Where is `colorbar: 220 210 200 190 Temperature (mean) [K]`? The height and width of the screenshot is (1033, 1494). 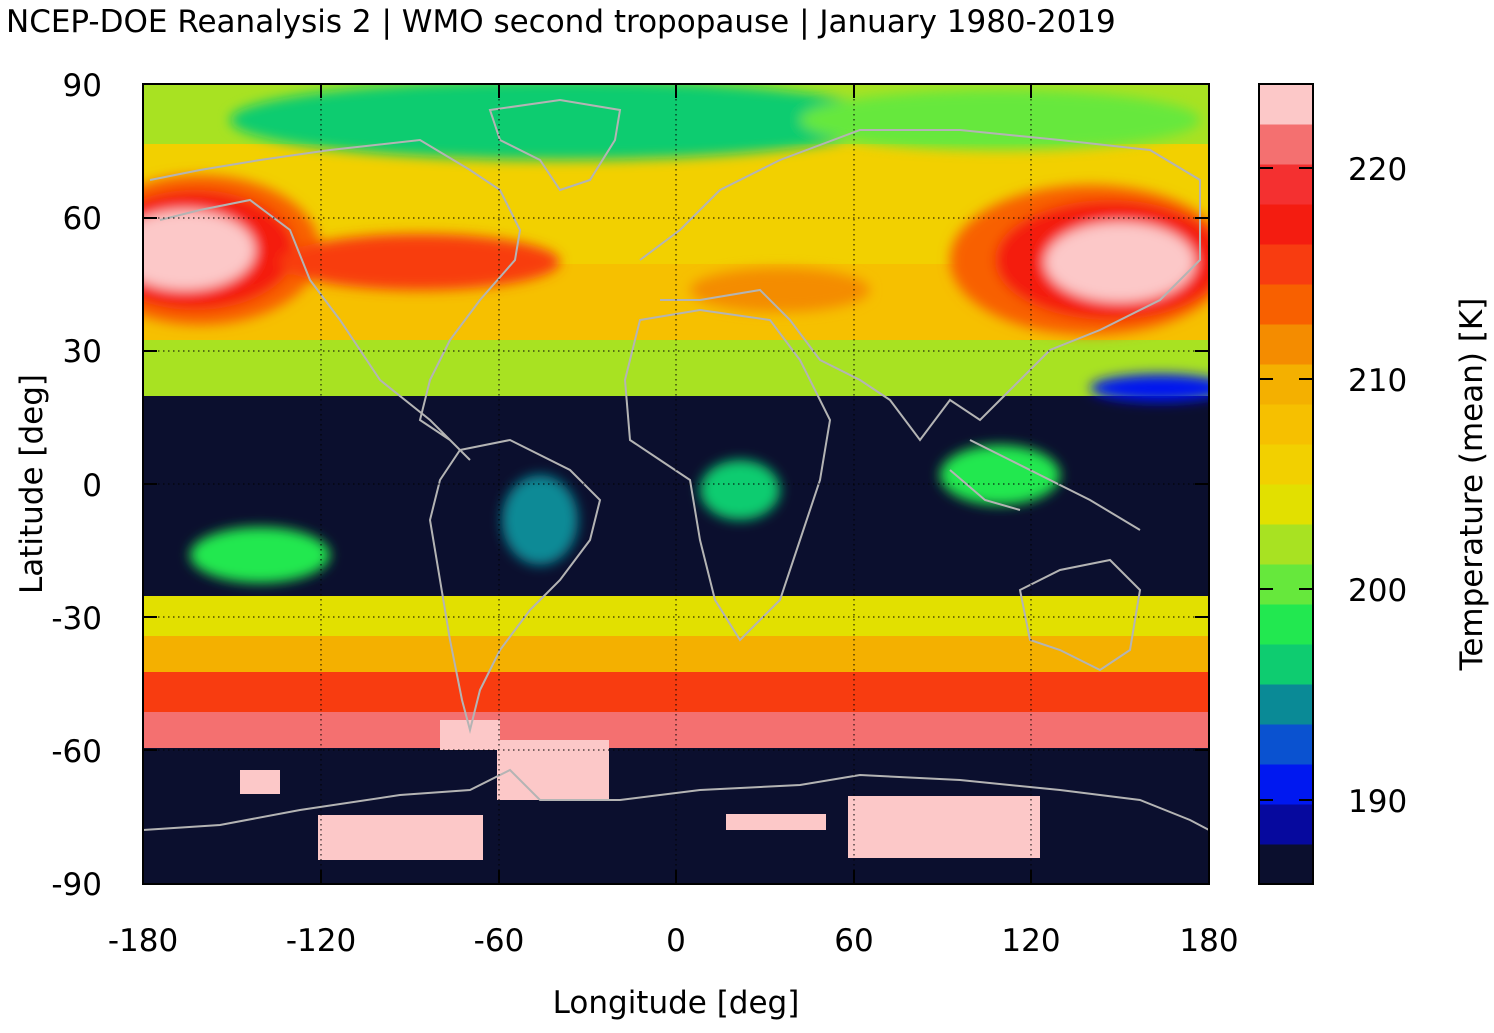
colorbar: 220 210 200 190 Temperature (mean) [K] is located at coordinates (1374, 484).